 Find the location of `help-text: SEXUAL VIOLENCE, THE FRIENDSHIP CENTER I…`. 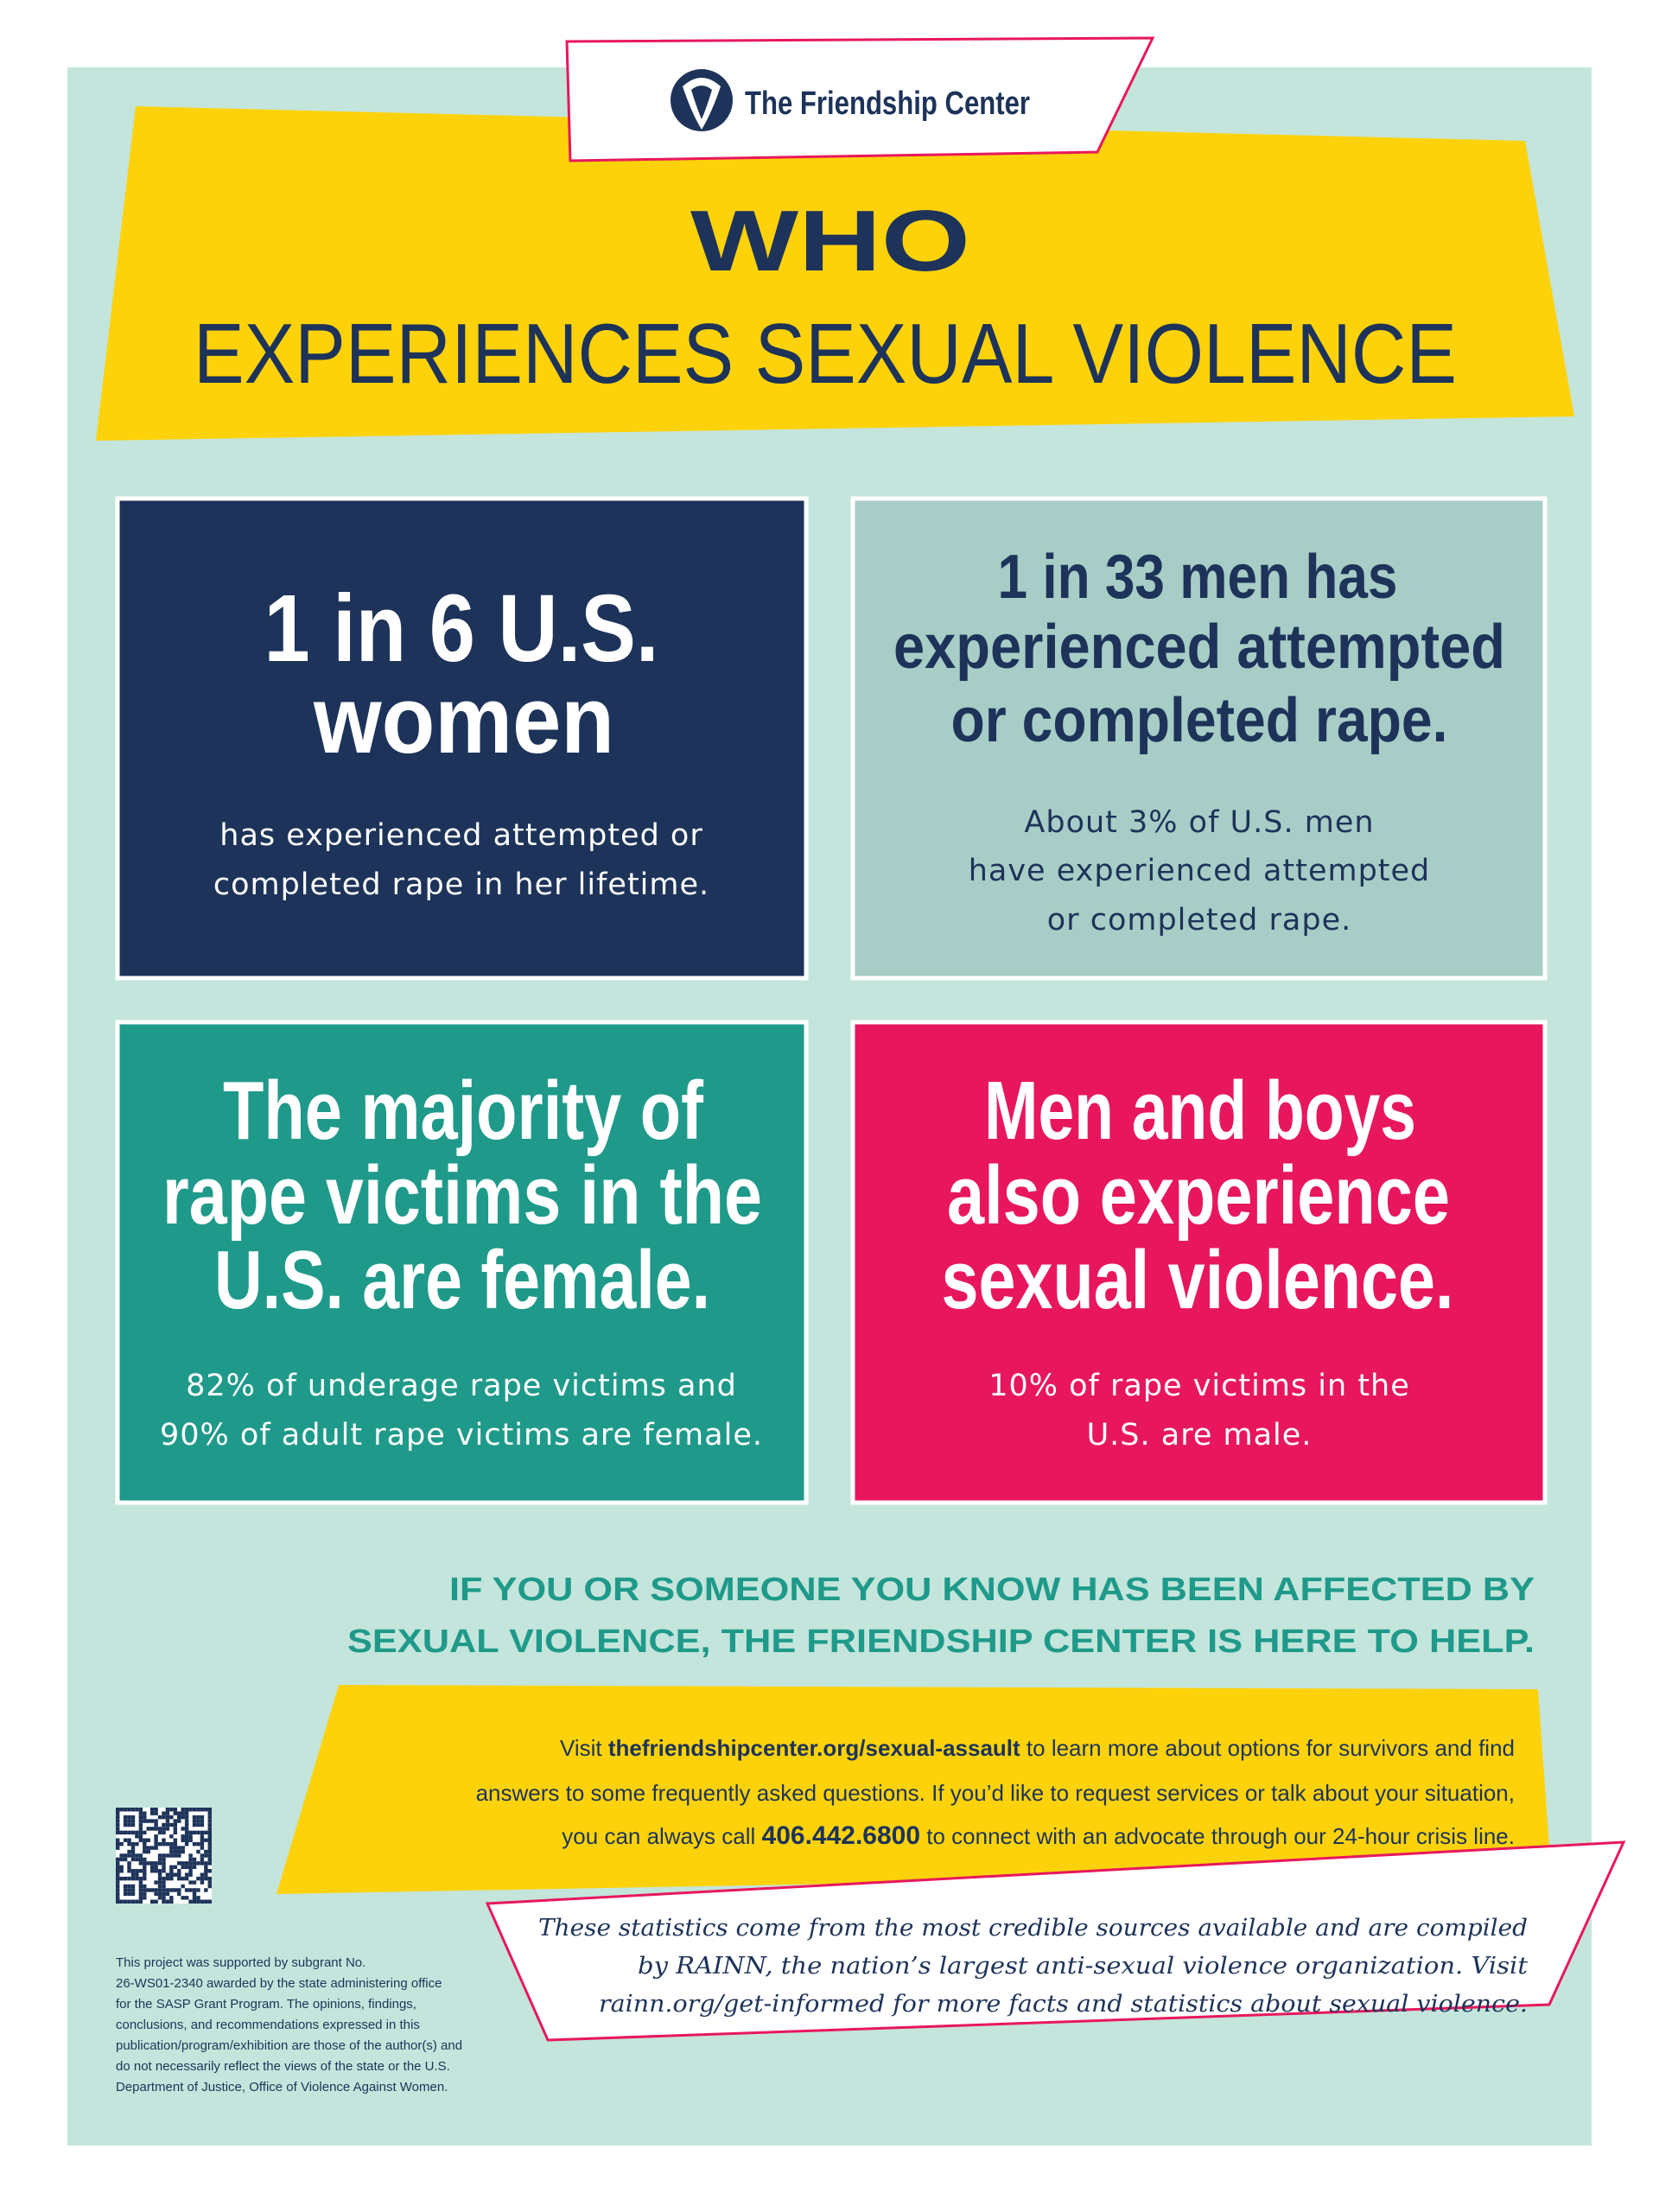

help-text: SEXUAL VIOLENCE, THE FRIENDSHIP CENTER I… is located at coordinates (941, 1642).